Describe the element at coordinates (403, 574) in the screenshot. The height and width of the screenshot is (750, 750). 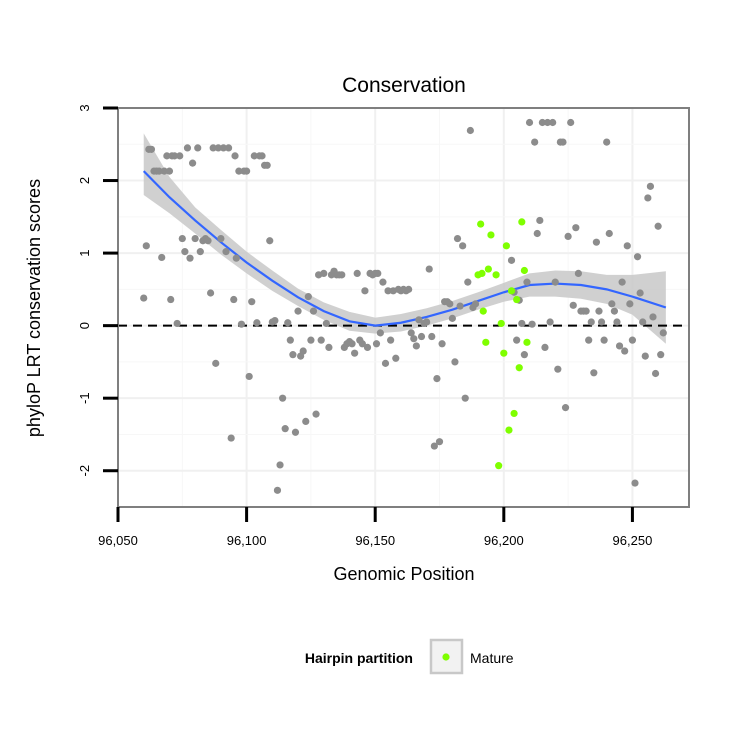
I see `x-axis-label: Genomic Position` at that location.